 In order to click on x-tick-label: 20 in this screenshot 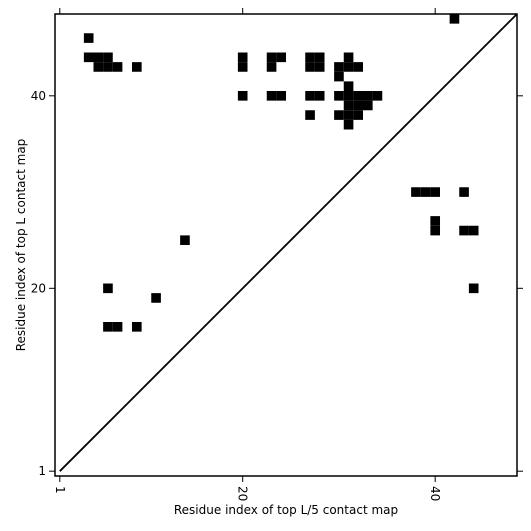, I will do `click(243, 493)`.